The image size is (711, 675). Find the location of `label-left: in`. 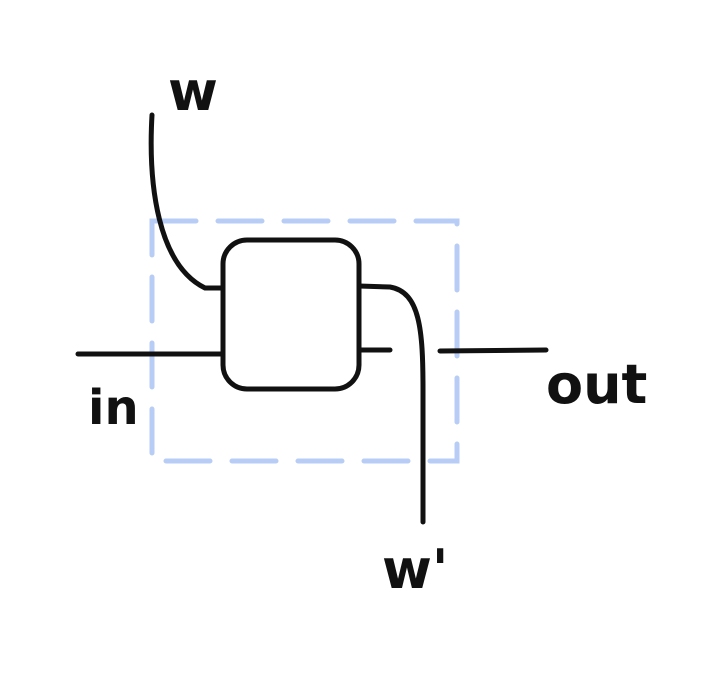

label-left: in is located at coordinates (113, 408).